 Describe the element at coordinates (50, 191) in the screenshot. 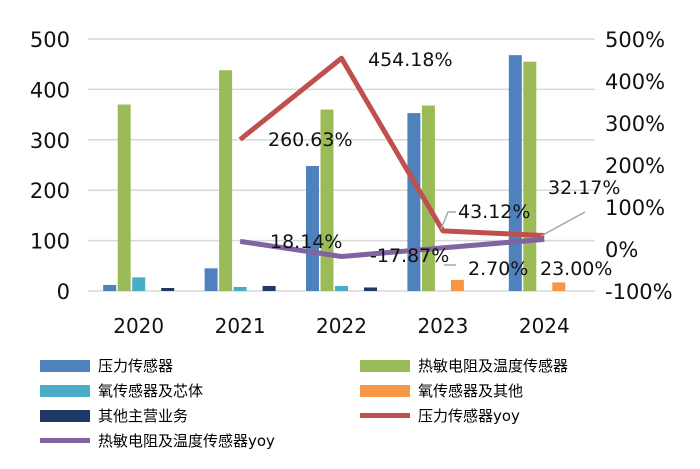

I see `left-tick-label: 200` at that location.